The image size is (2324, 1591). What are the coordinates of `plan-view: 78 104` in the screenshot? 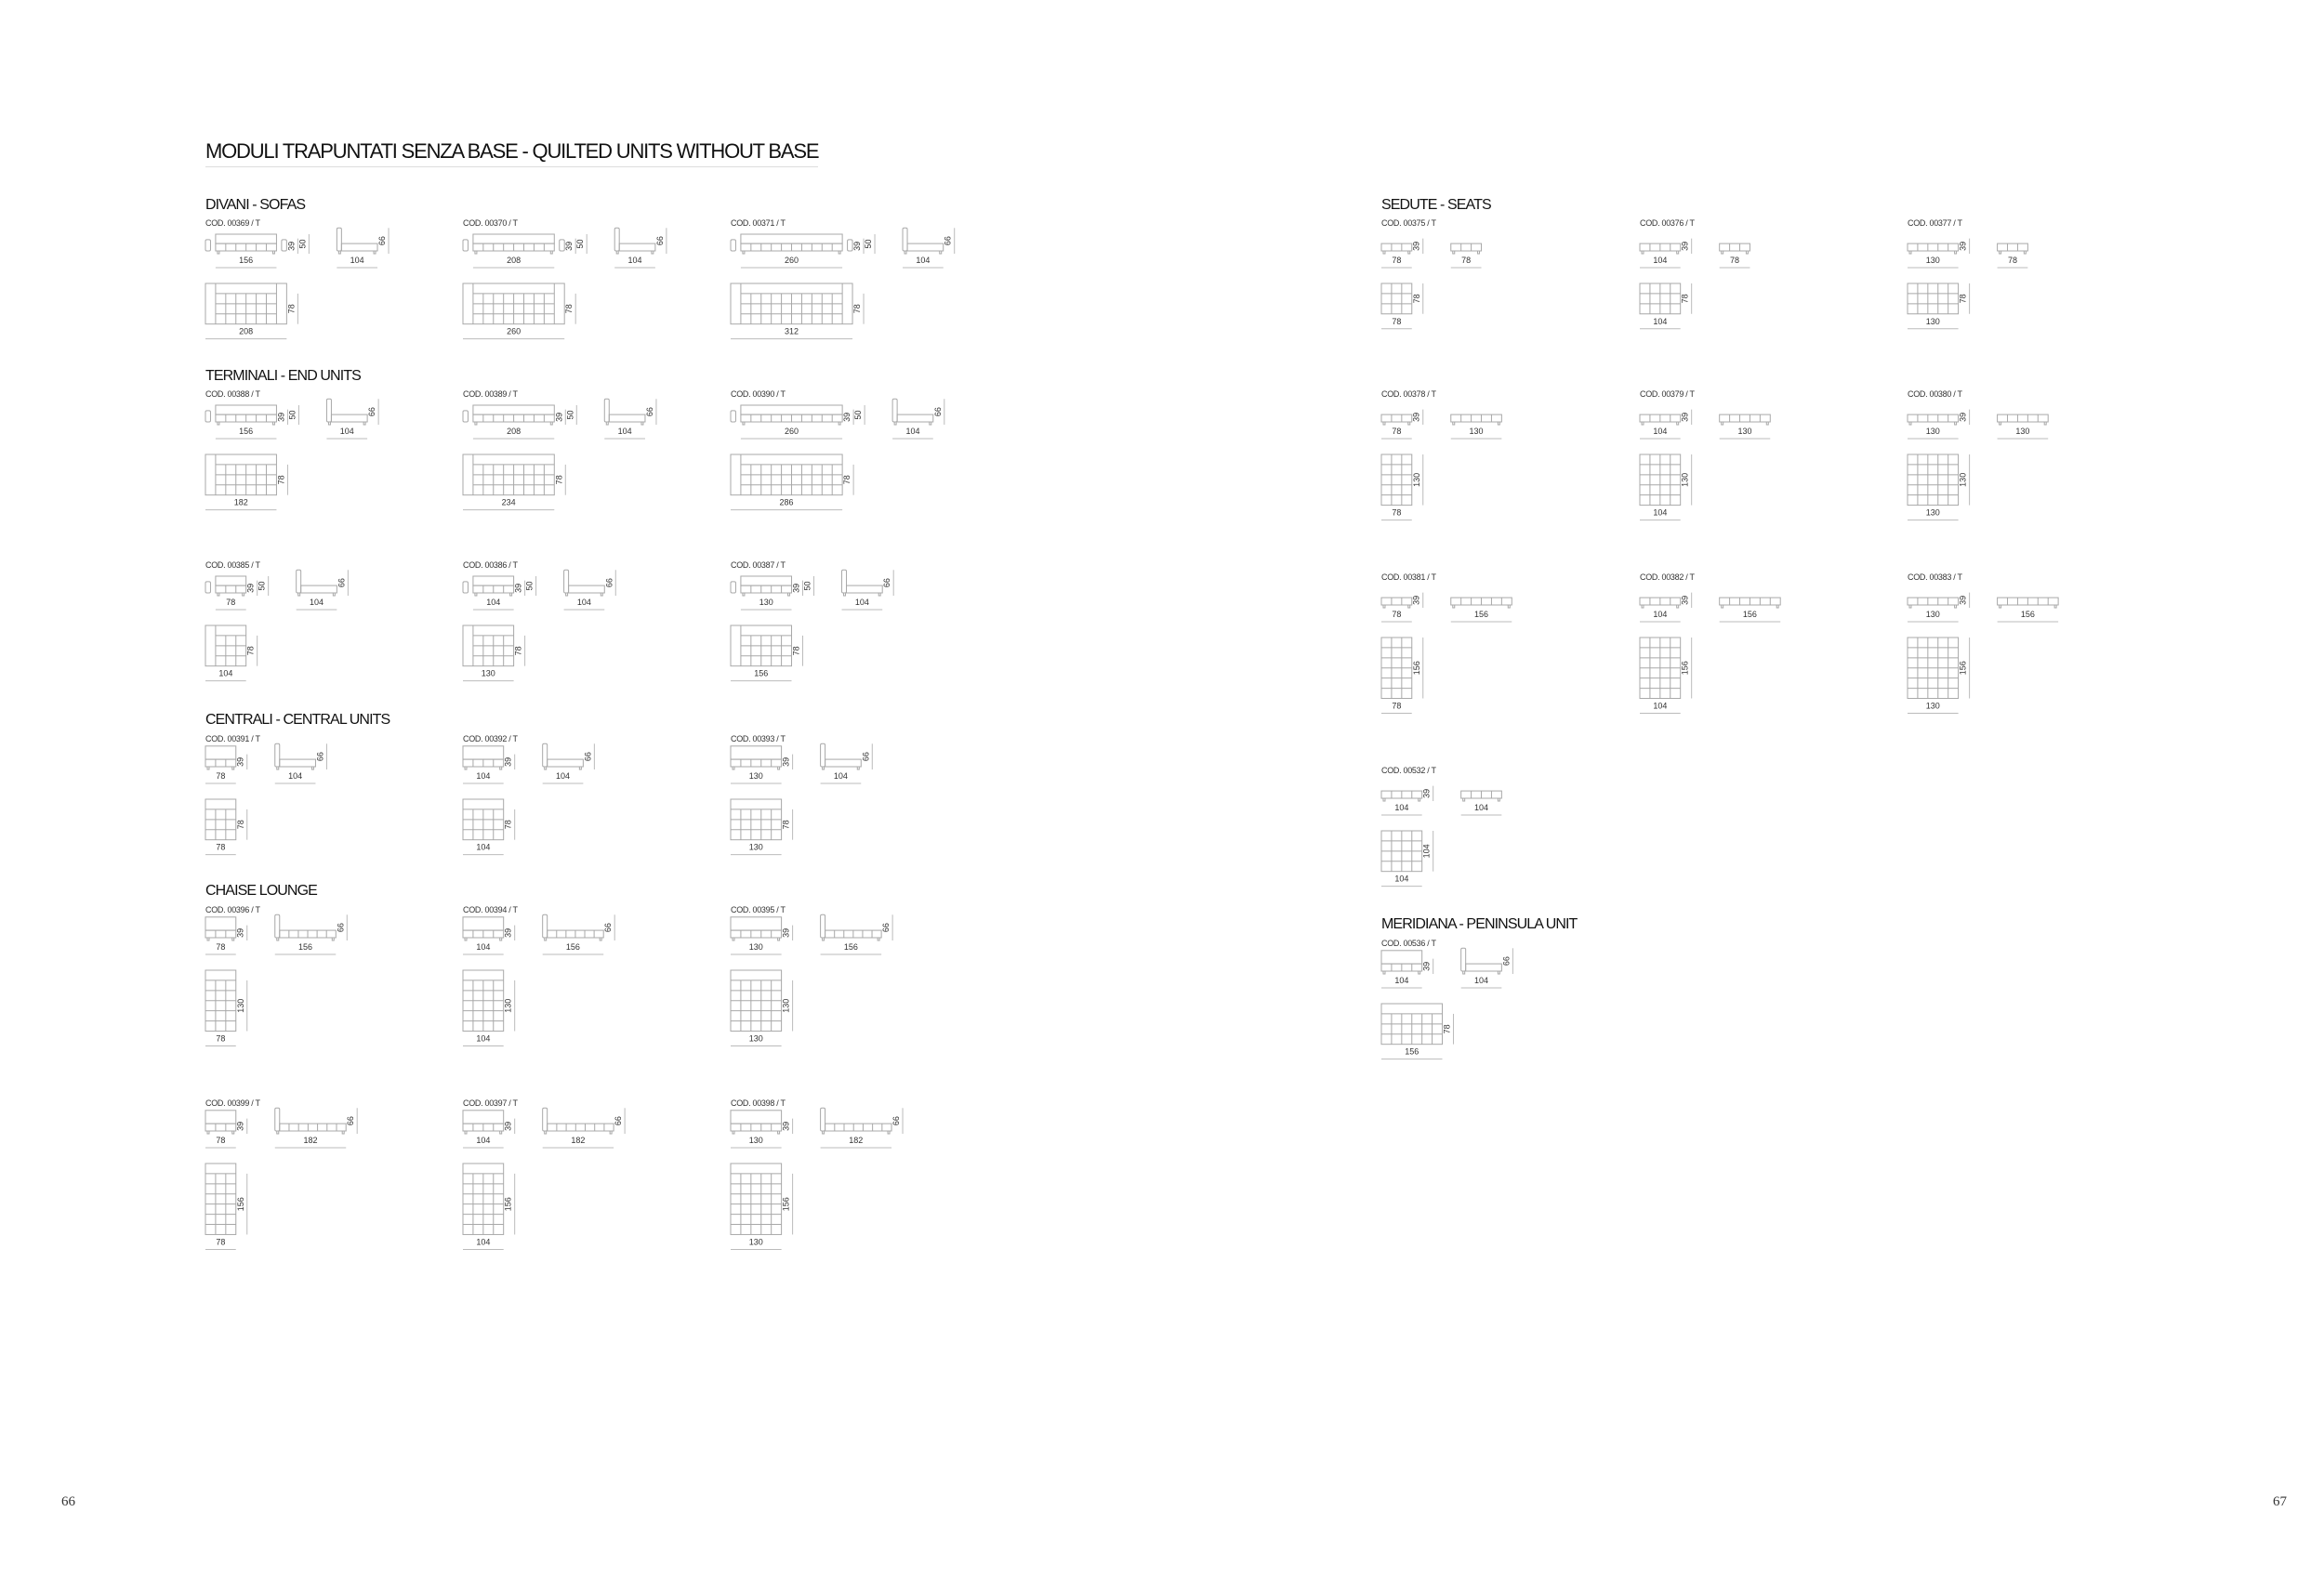 It's located at (1666, 306).